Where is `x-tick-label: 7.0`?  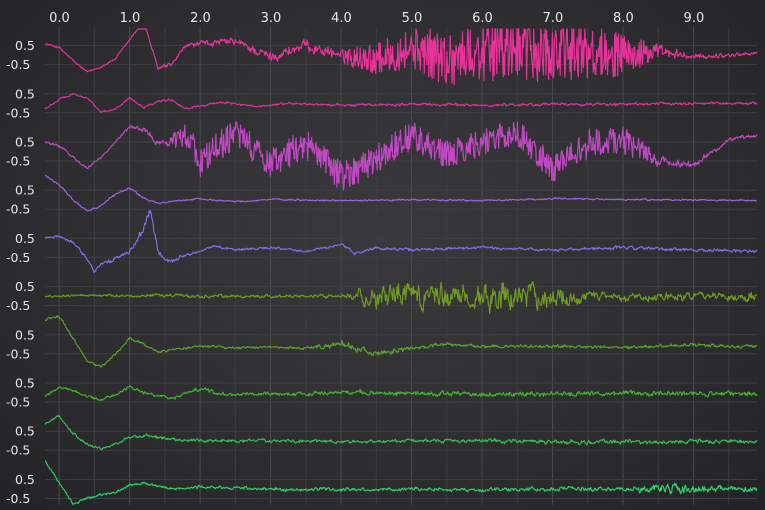 x-tick-label: 7.0 is located at coordinates (553, 18).